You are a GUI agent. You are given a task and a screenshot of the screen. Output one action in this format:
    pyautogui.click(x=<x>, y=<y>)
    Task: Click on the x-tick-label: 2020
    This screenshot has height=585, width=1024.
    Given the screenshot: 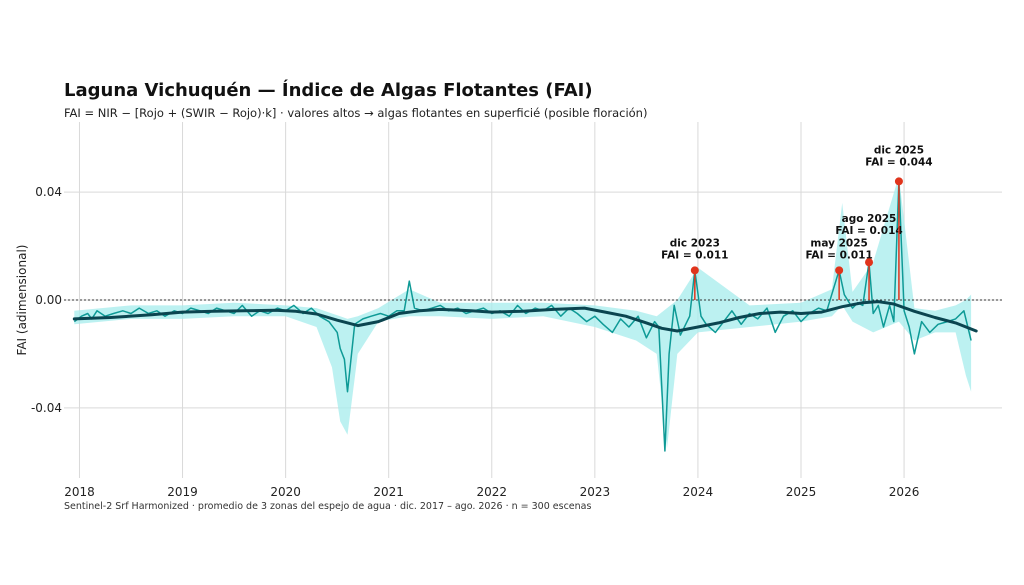 What is the action you would take?
    pyautogui.click(x=285, y=492)
    